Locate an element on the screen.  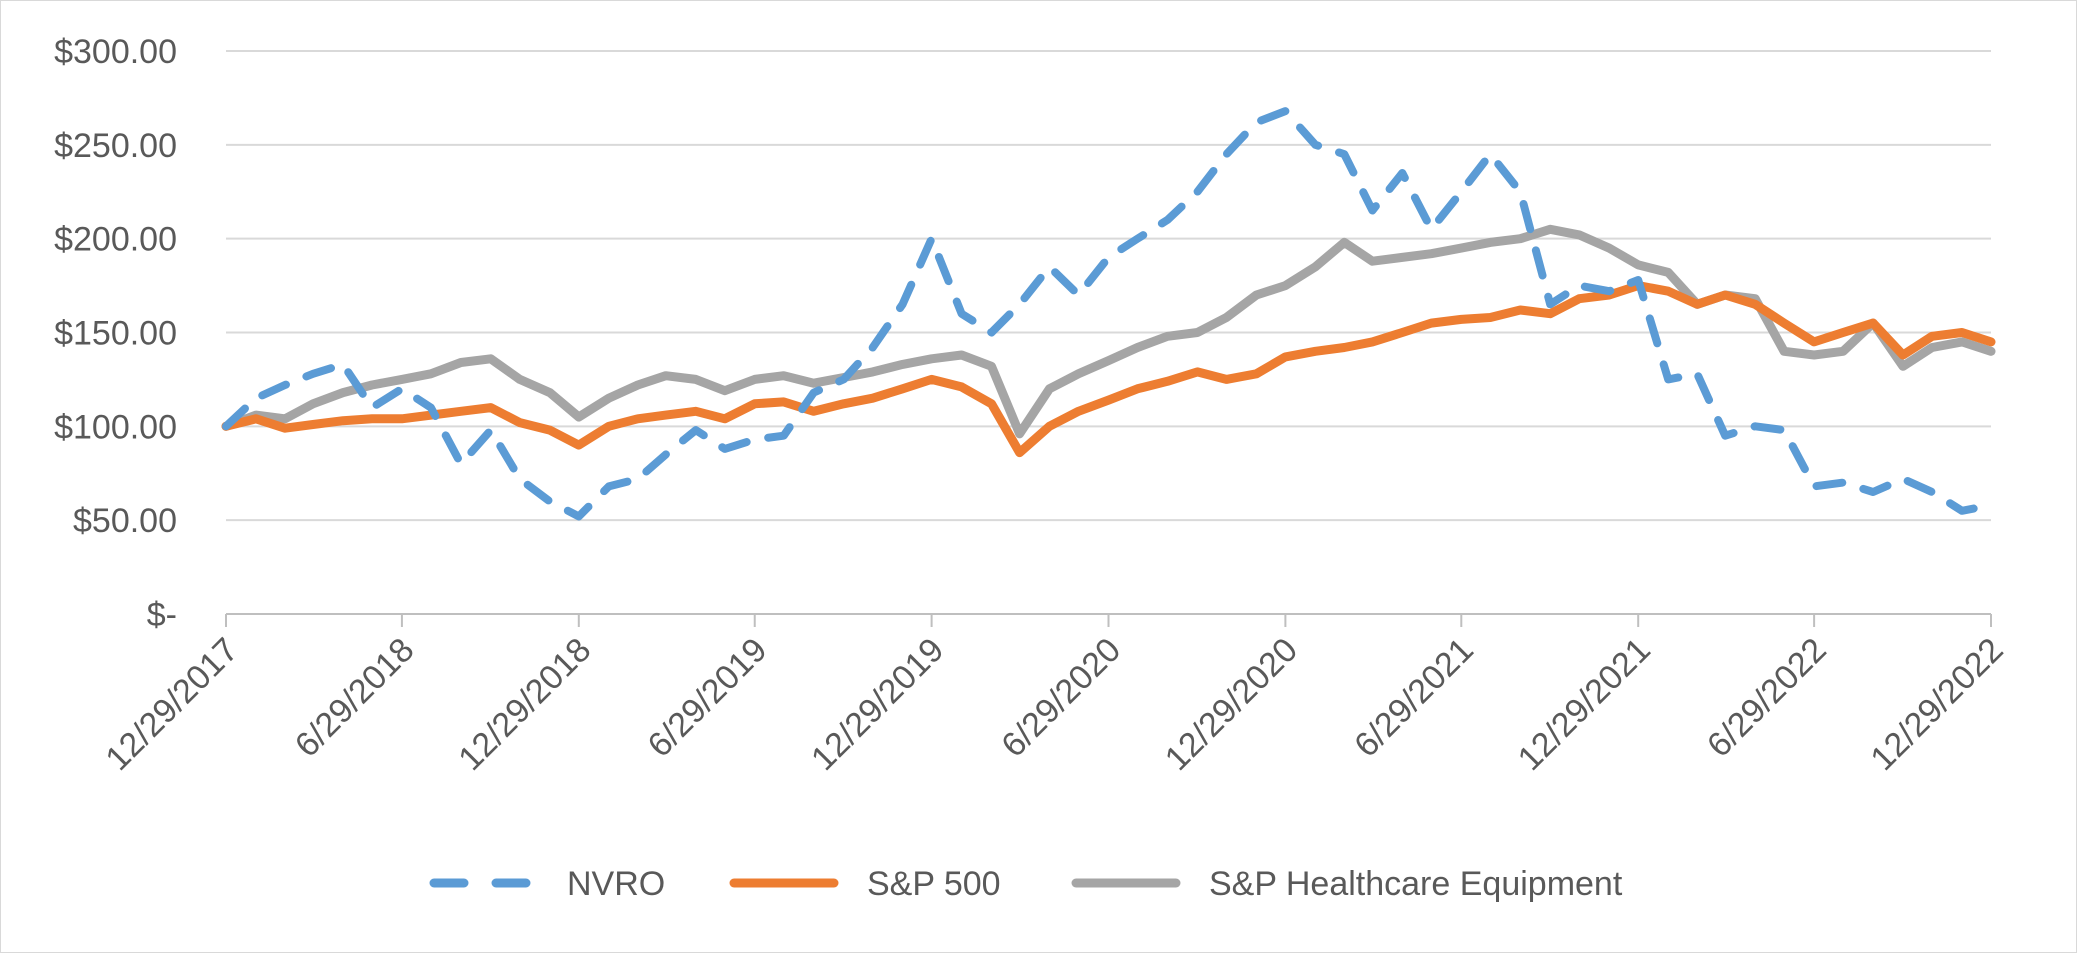
y-tick-label: $250.00 is located at coordinates (115, 146).